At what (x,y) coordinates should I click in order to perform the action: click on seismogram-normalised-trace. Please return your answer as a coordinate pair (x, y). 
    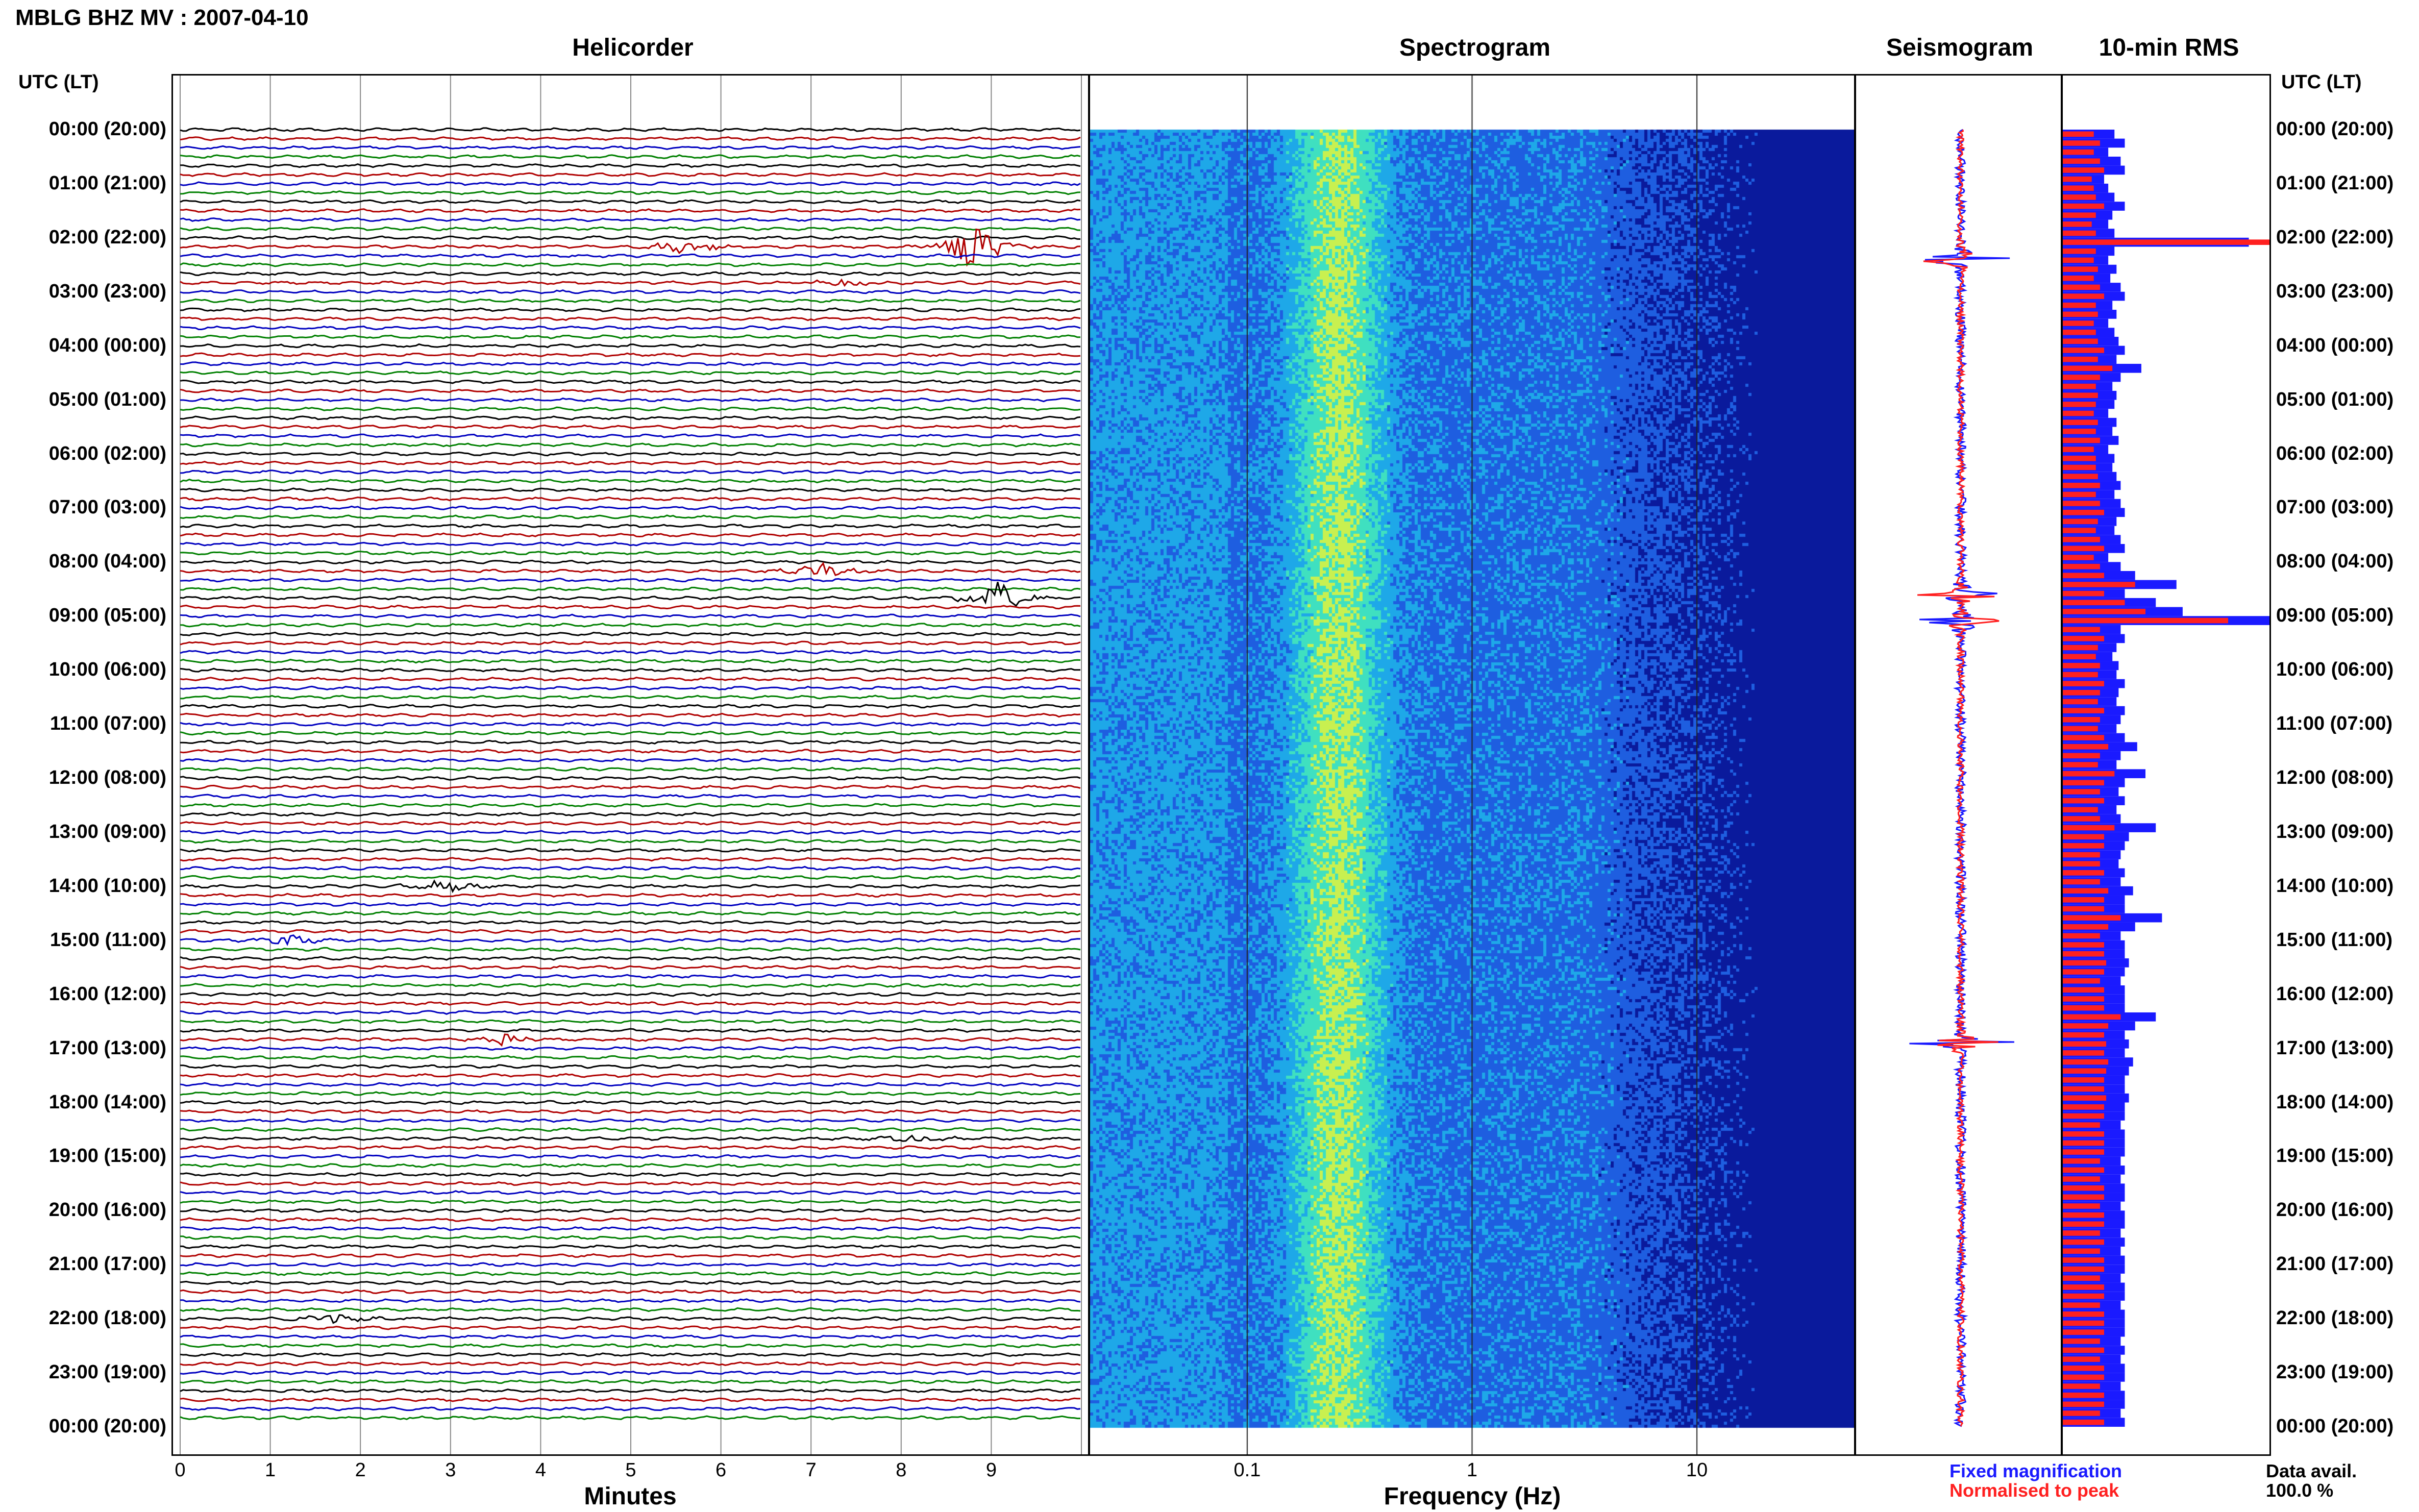
    Looking at the image, I should click on (1958, 778).